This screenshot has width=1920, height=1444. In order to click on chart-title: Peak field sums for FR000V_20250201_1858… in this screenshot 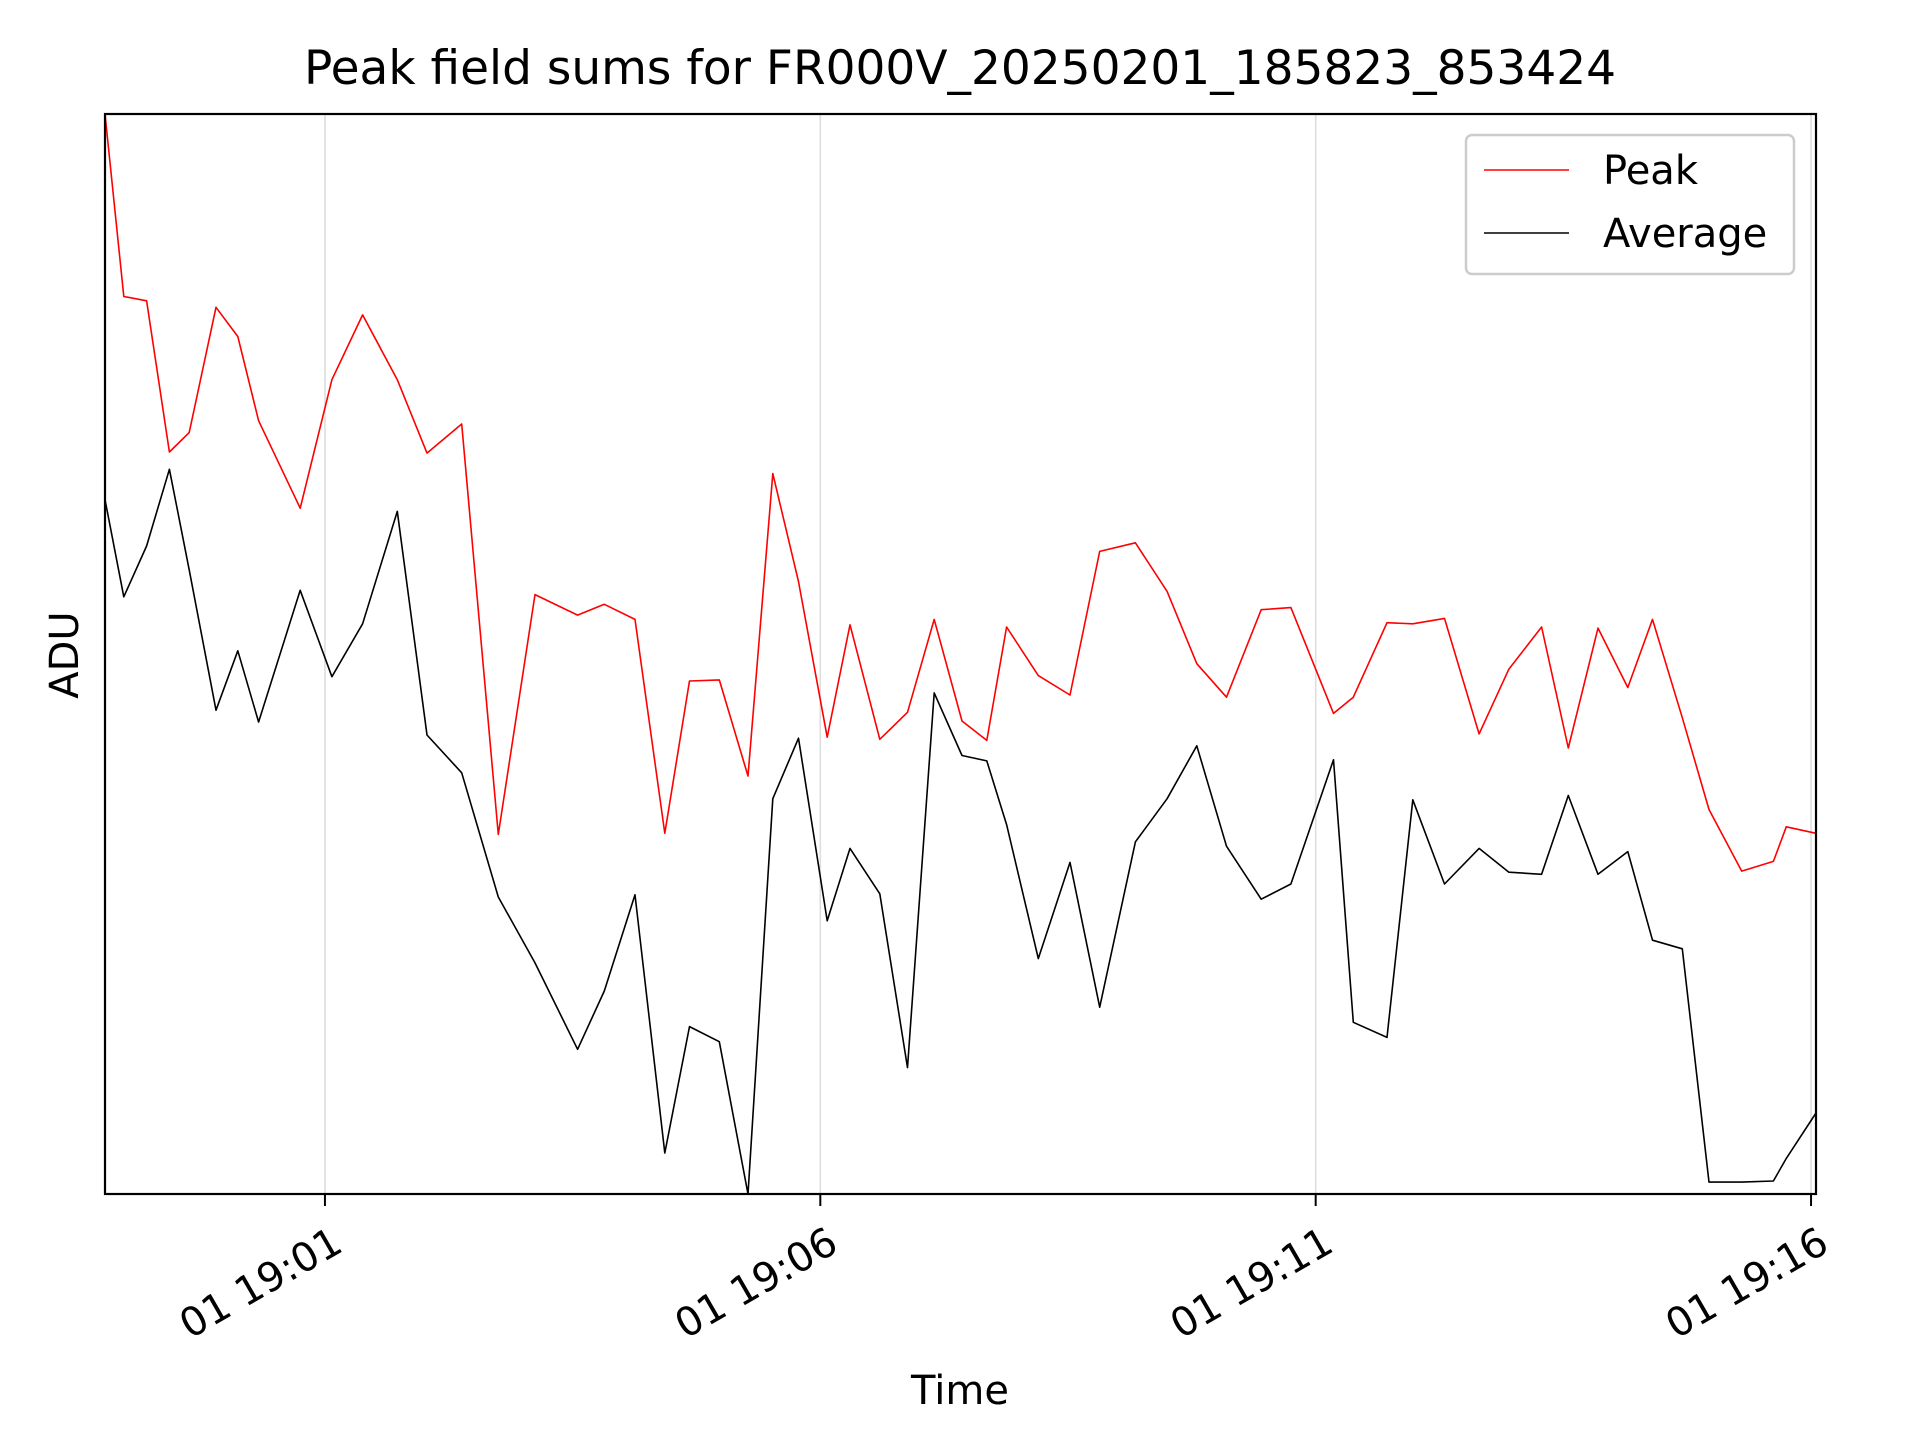, I will do `click(960, 68)`.